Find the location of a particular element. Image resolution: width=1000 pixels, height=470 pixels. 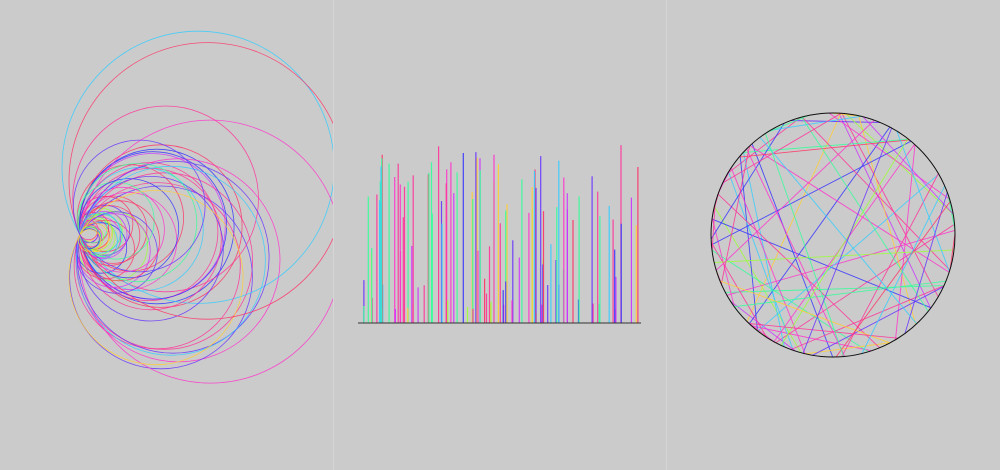

outer-circle is located at coordinates (833, 235).